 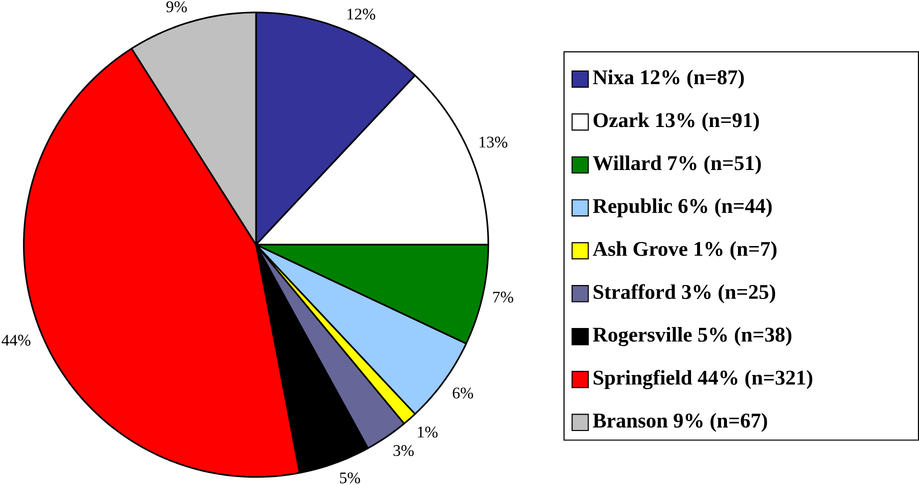 What do you see at coordinates (703, 380) in the screenshot?
I see `legend-label: Springfield 44% (n=321)` at bounding box center [703, 380].